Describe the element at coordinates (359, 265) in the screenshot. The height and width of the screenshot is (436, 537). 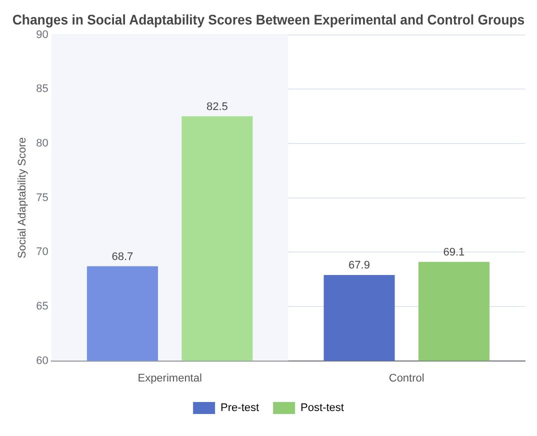
I see `data-label: 67.9` at that location.